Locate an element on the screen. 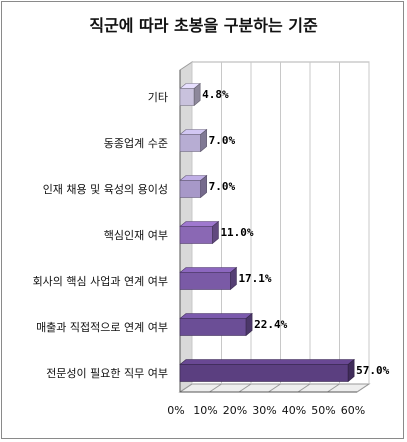 Image resolution: width=407 pixels, height=442 pixels. category-label: 인재 채용 및 육성의 용이성 is located at coordinates (105, 189).